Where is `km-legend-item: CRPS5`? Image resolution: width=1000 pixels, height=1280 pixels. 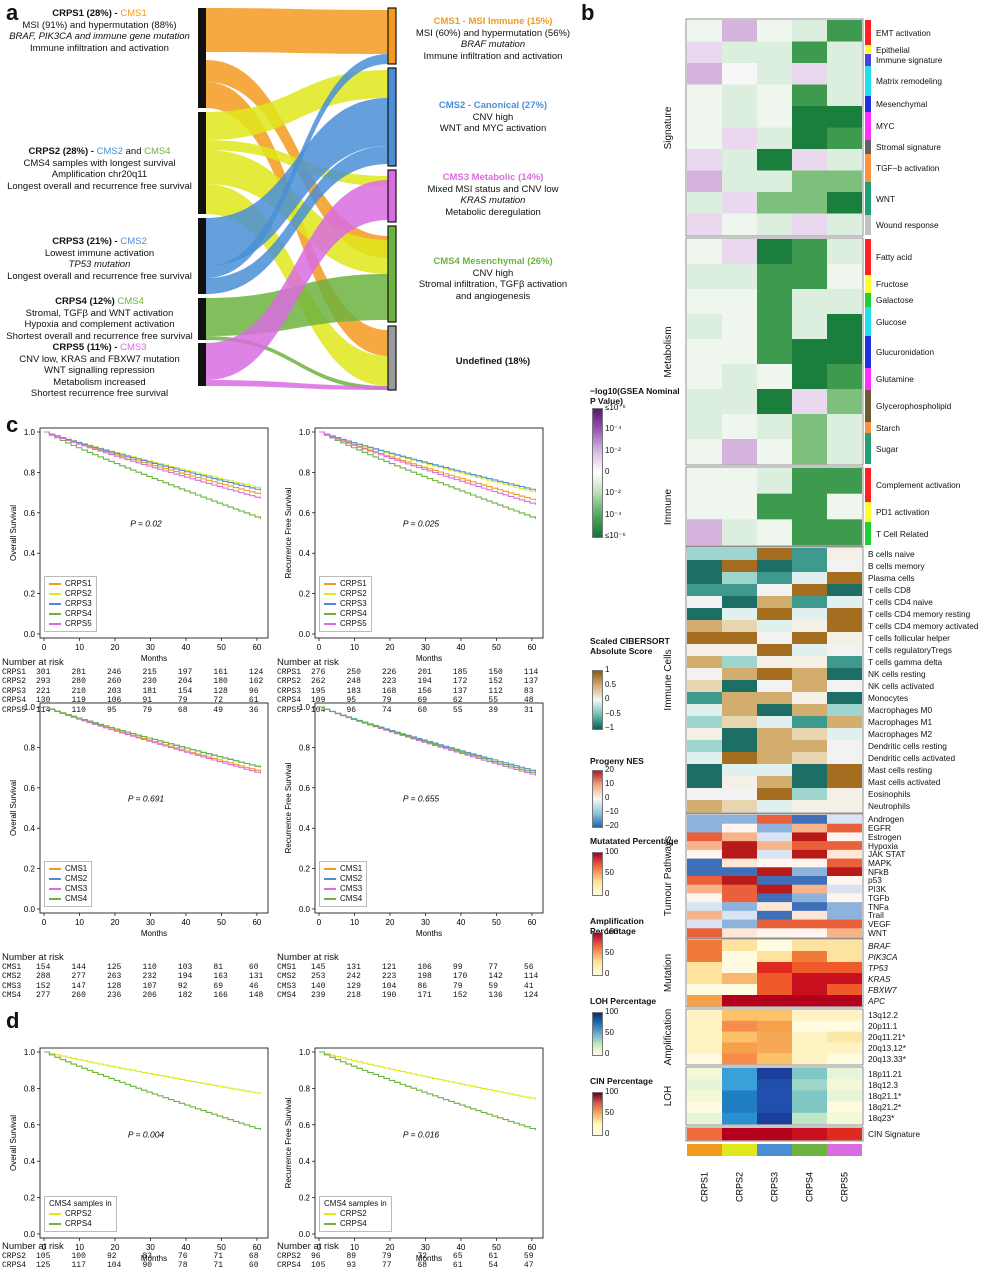
km-legend-item: CRPS5 is located at coordinates (345, 624).